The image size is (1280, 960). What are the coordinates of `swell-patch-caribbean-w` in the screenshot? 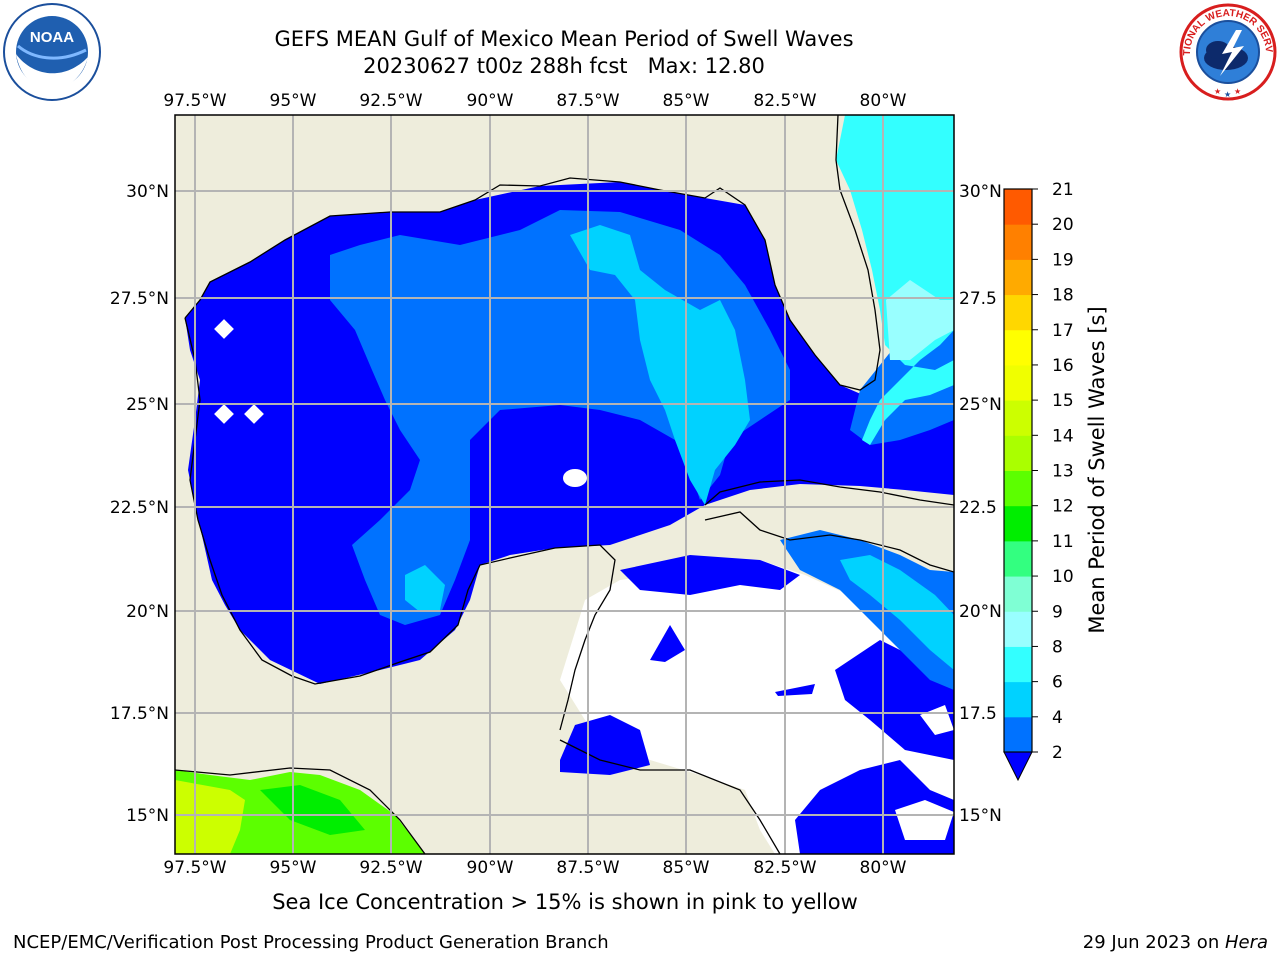 It's located at (605, 745).